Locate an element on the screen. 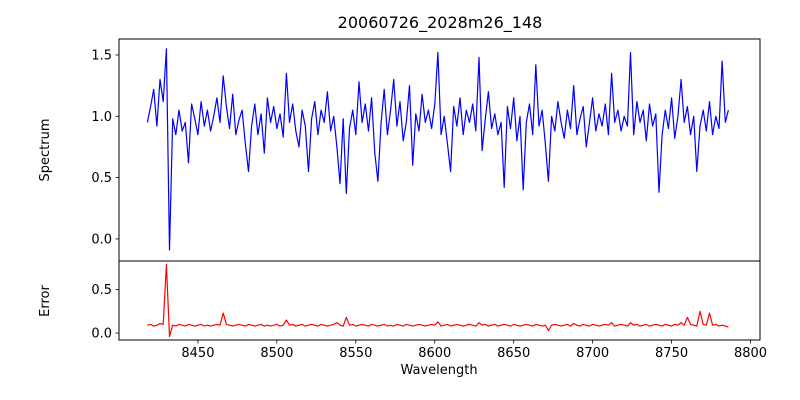 Image resolution: width=800 pixels, height=400 pixels. x-axis-label: Wavelength is located at coordinates (439, 370).